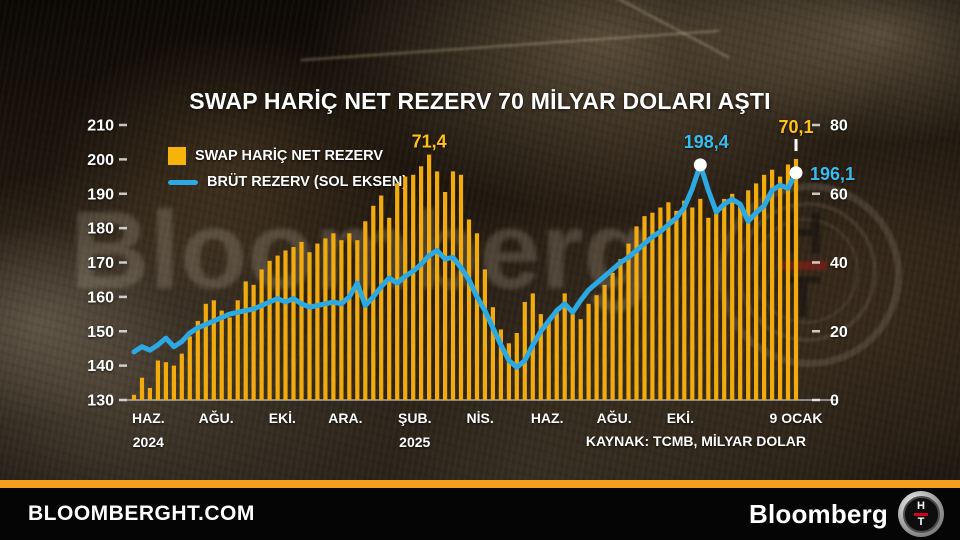  I want to click on svg-text: 198,4, so click(706, 142).